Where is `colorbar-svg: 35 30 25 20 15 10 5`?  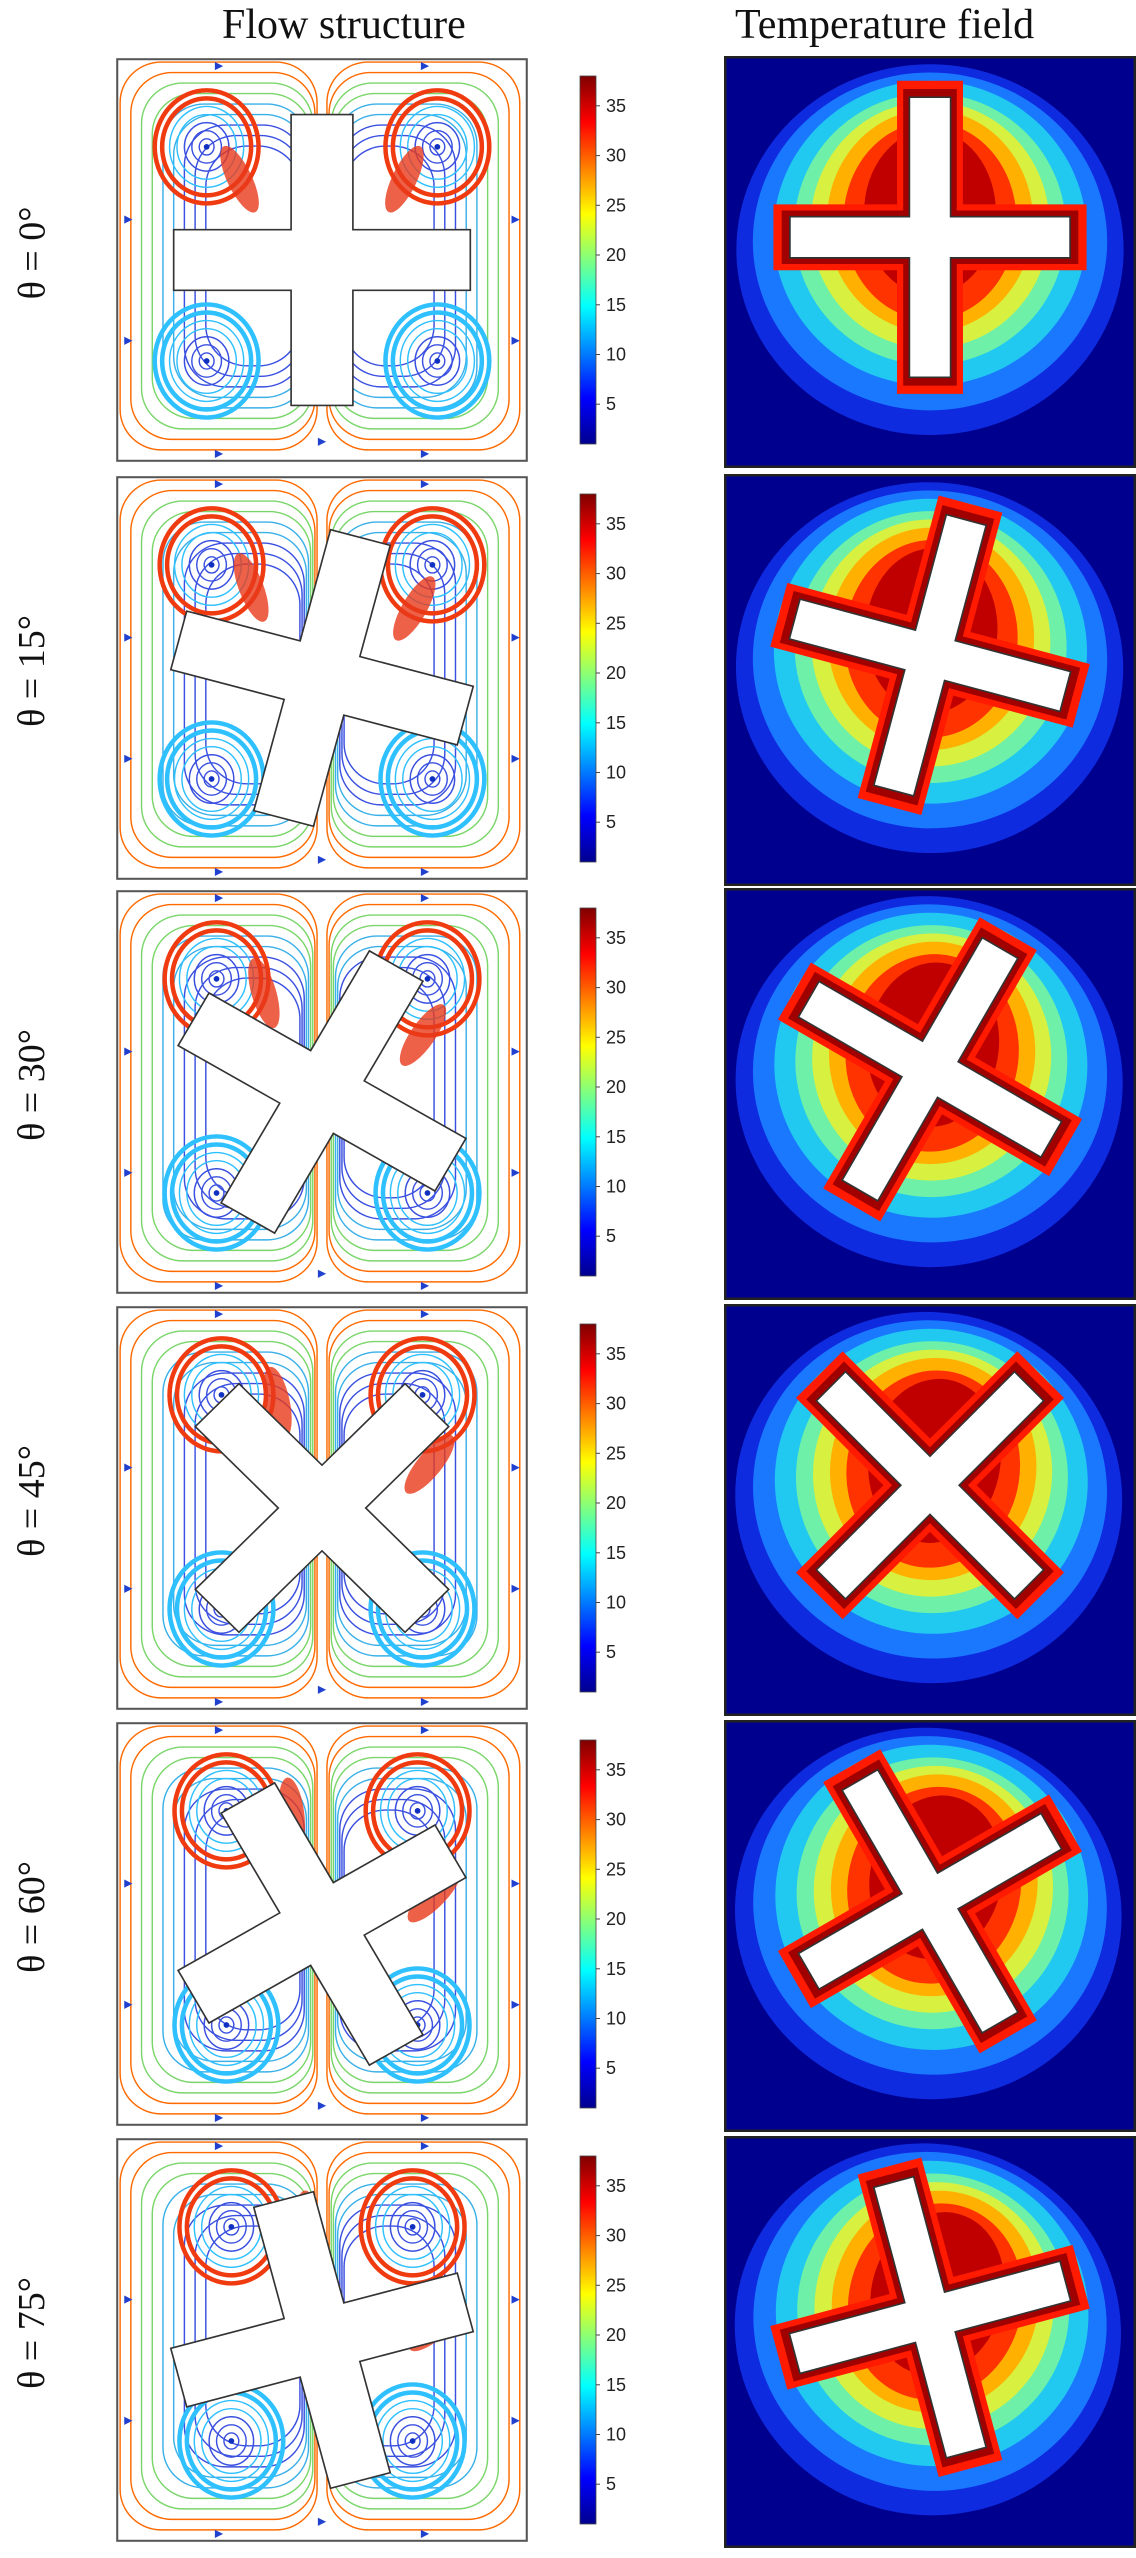
colorbar-svg: 35 30 25 20 15 10 5 is located at coordinates (602, 1508).